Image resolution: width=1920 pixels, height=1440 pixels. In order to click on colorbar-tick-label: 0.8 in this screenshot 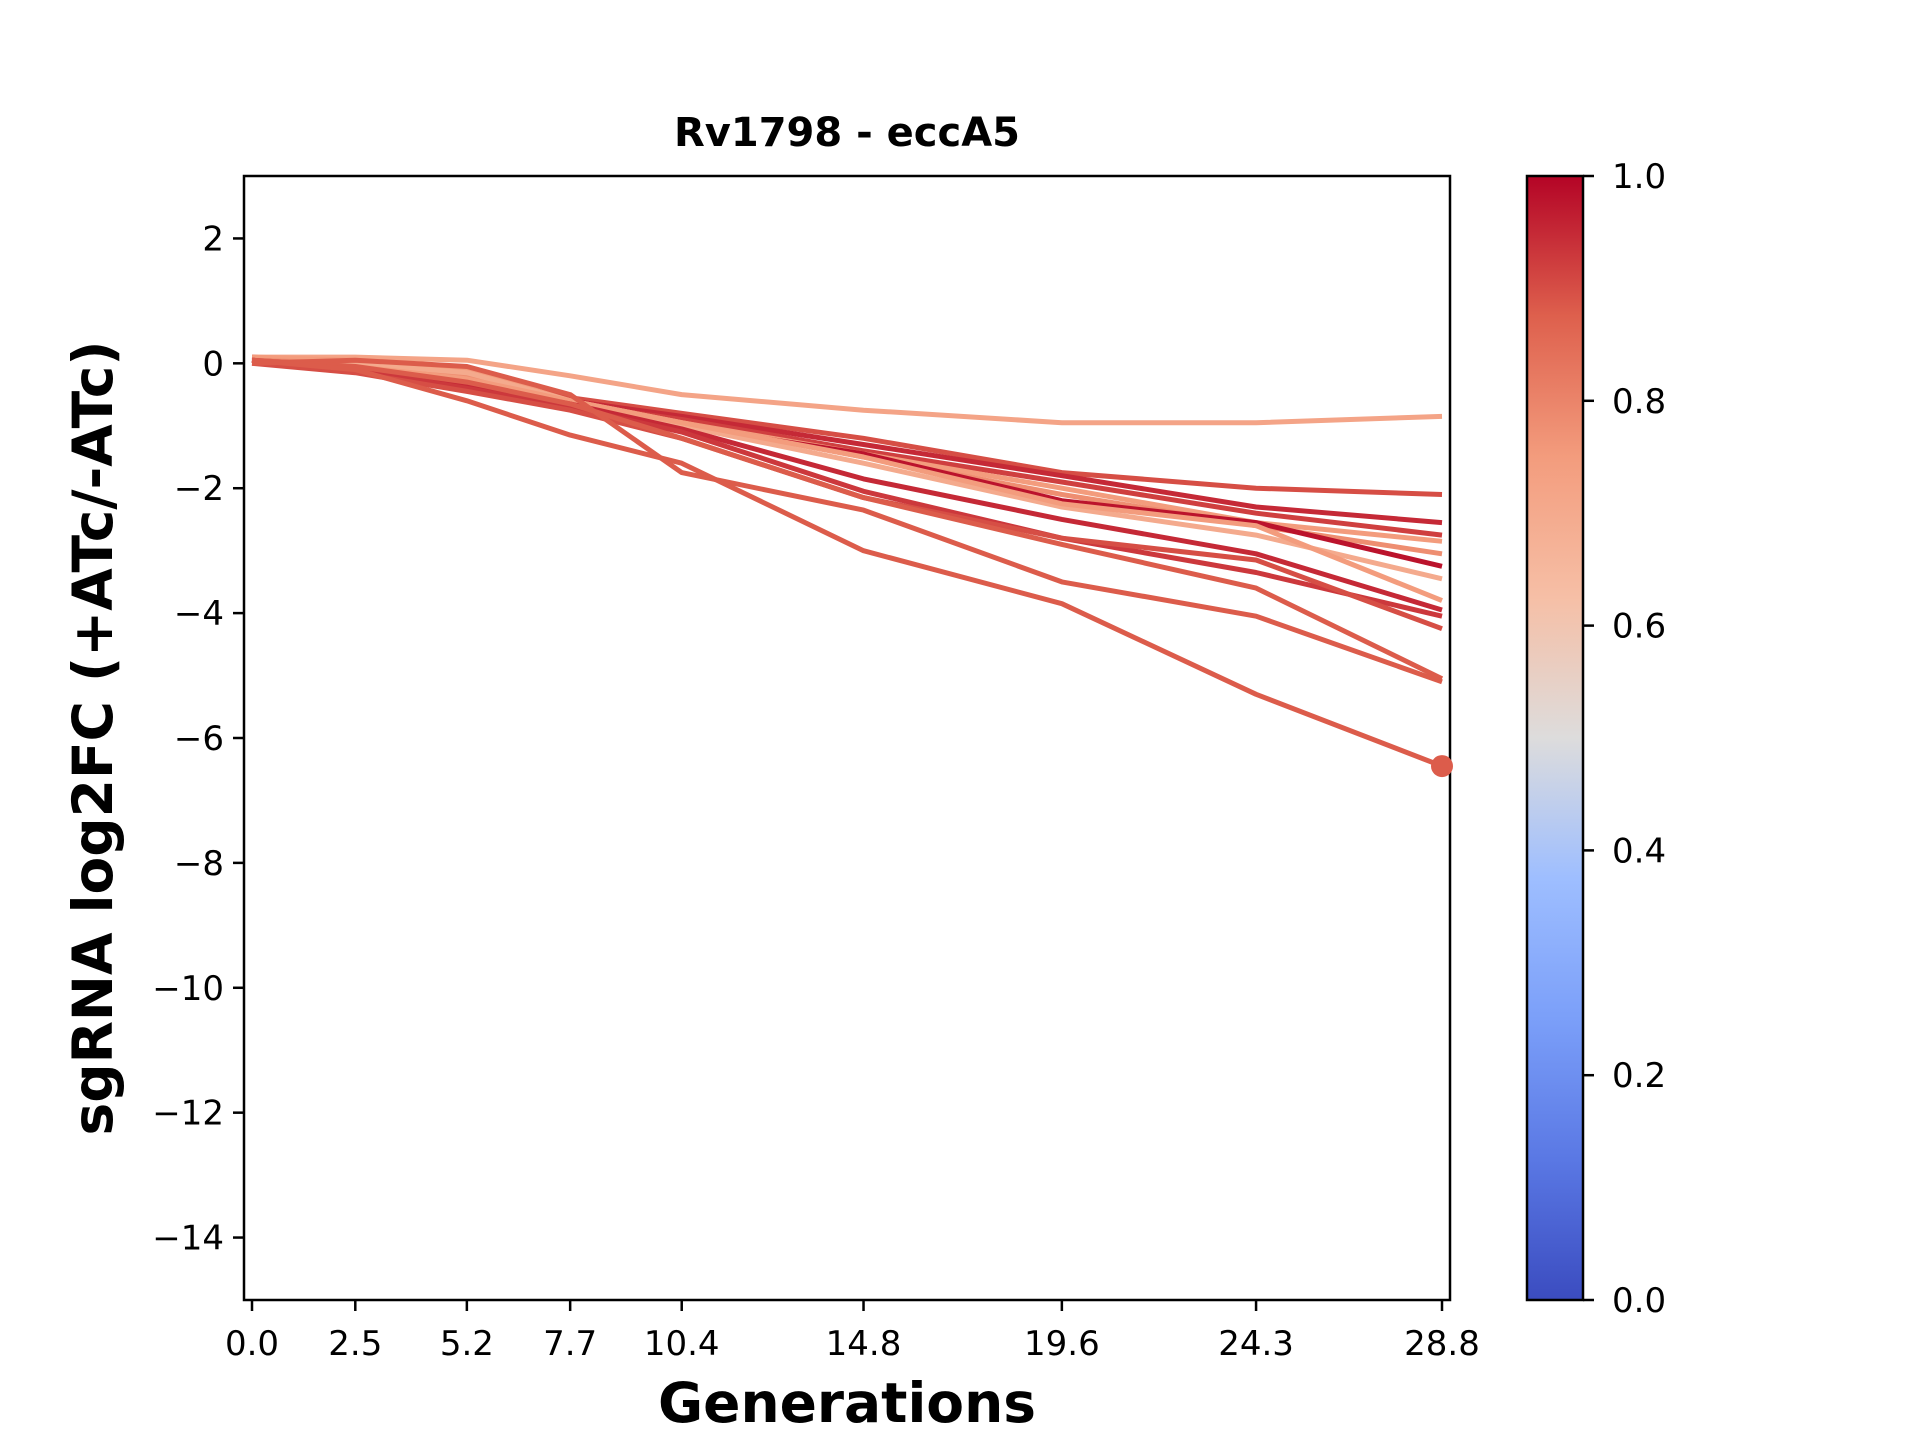, I will do `click(1639, 402)`.